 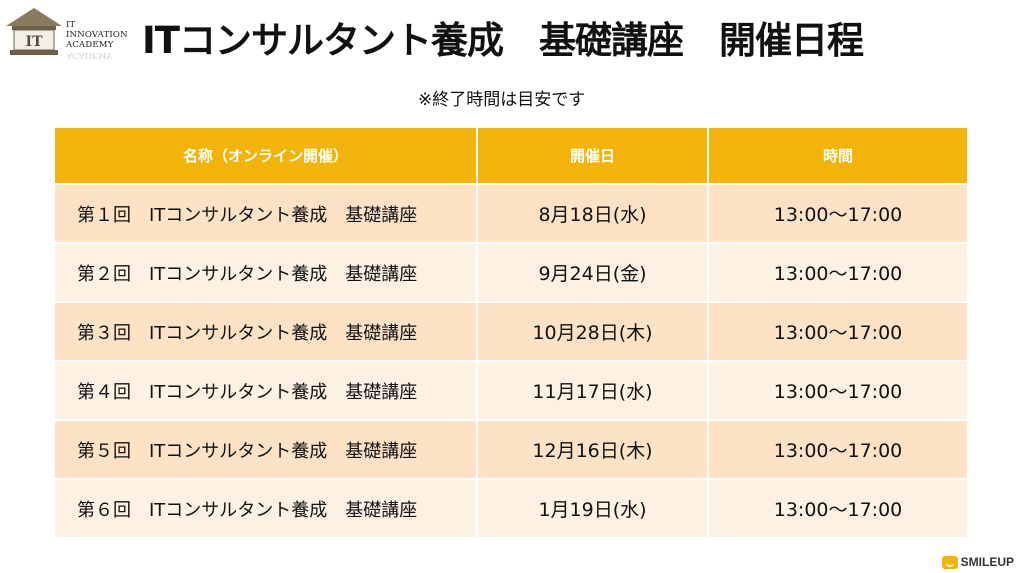 I want to click on session-name: 第５回 ITコンサルタント養成 基礎講座, so click(x=266, y=449).